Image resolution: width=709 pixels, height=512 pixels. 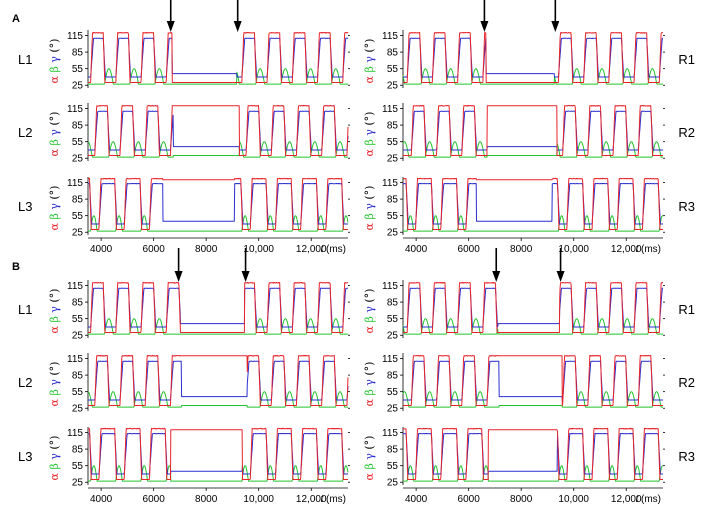 I want to click on row-a-right-2: 25 55 85 115 α β γ (°) R2, so click(x=529, y=134).